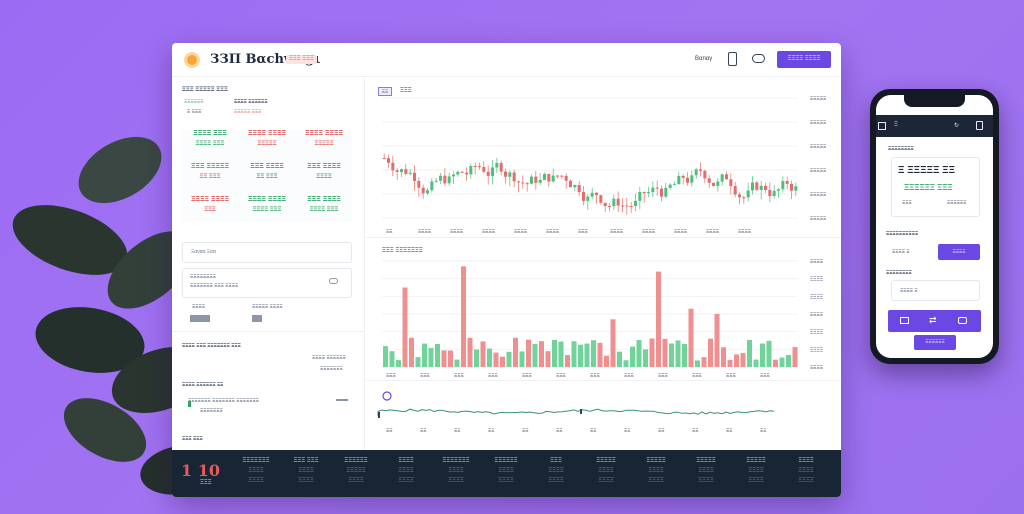 This screenshot has width=1024, height=514. Describe the element at coordinates (934, 101) in the screenshot. I see `phone-notch` at that location.